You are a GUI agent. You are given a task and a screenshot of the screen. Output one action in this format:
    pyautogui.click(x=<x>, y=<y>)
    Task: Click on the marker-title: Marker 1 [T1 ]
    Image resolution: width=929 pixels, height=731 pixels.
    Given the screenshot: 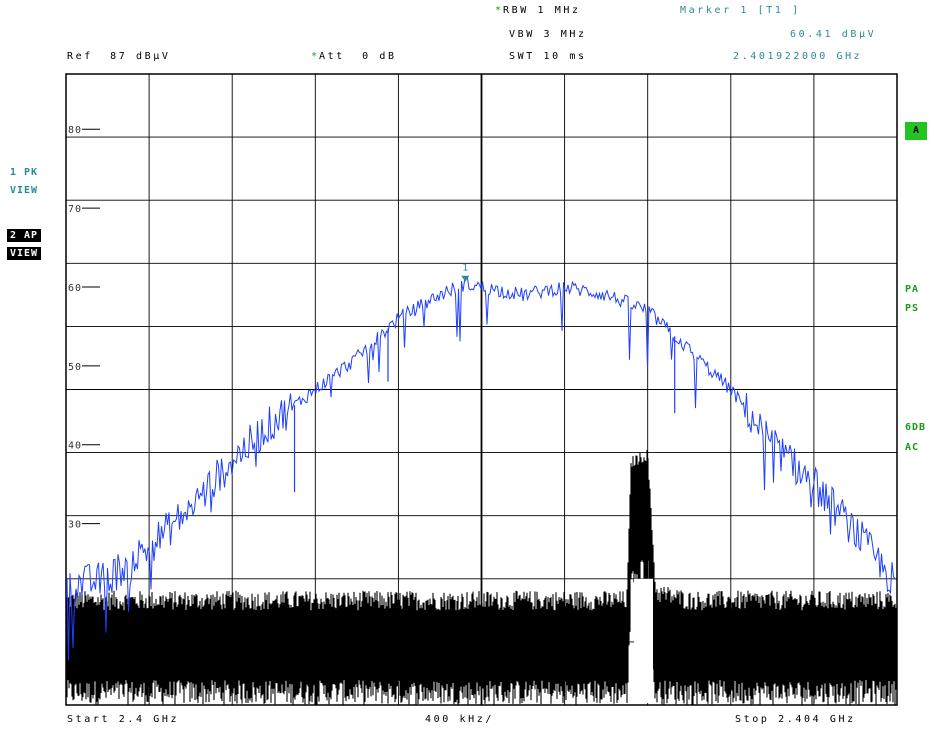 What is the action you would take?
    pyautogui.click(x=740, y=10)
    